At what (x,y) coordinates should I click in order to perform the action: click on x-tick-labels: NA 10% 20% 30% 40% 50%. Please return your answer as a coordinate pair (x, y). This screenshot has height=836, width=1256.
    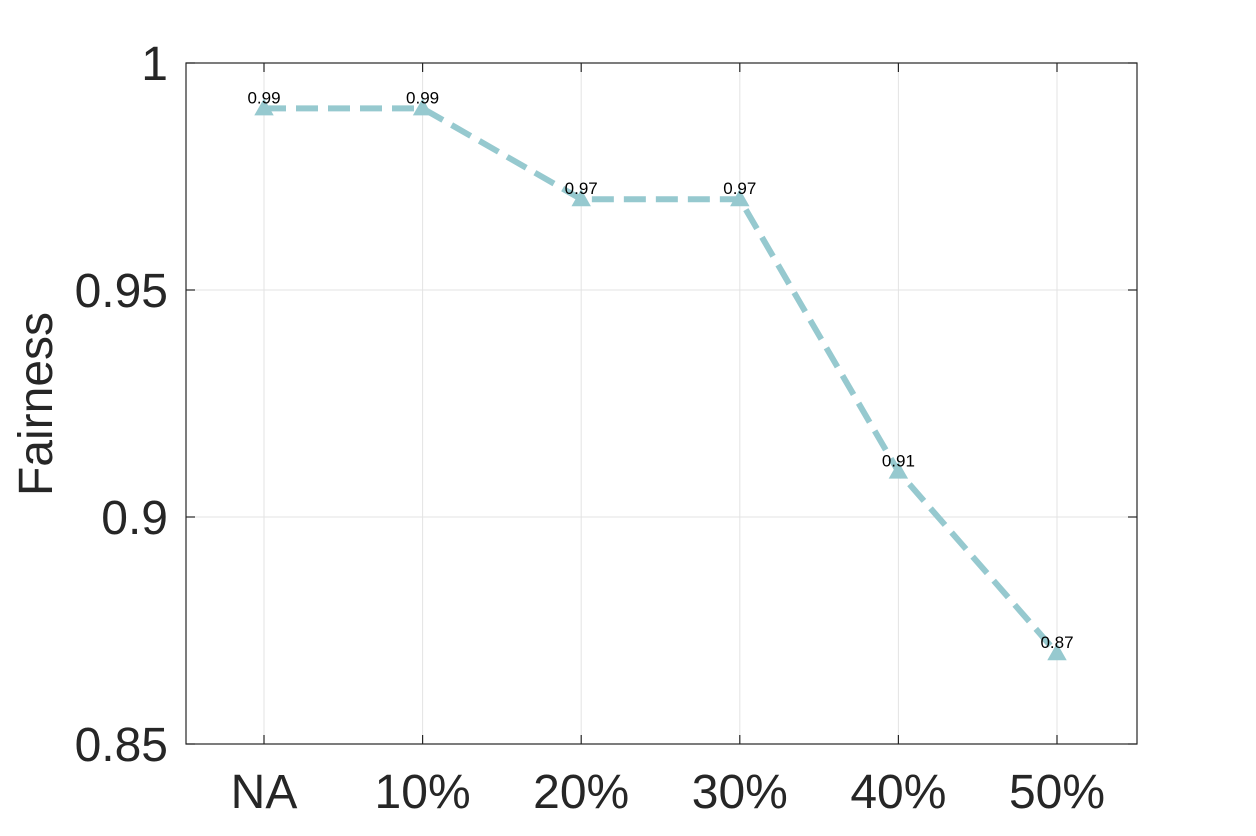
    Looking at the image, I should click on (668, 792).